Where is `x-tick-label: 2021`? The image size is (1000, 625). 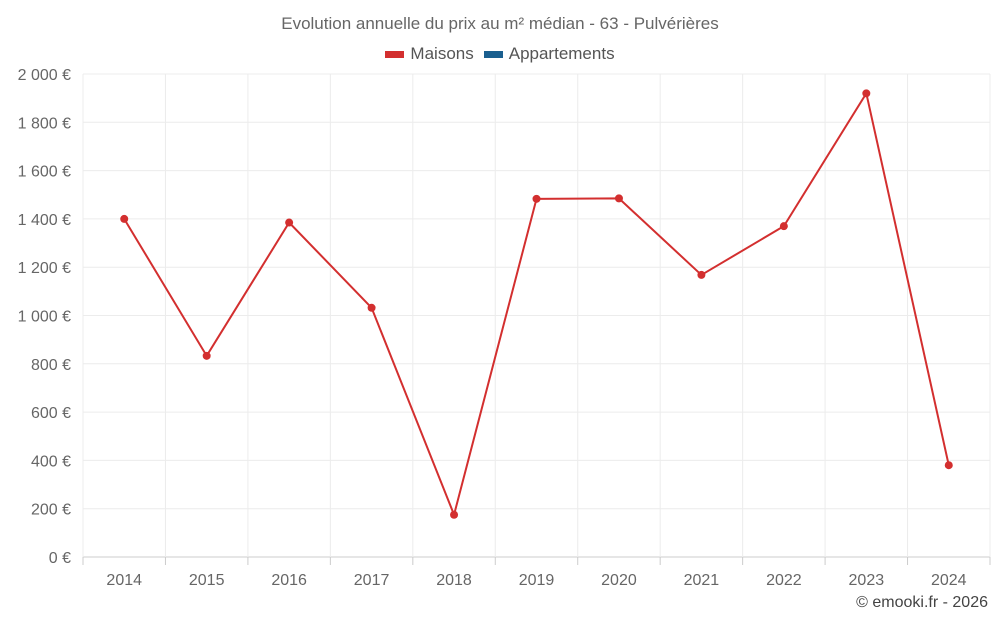 x-tick-label: 2021 is located at coordinates (702, 580).